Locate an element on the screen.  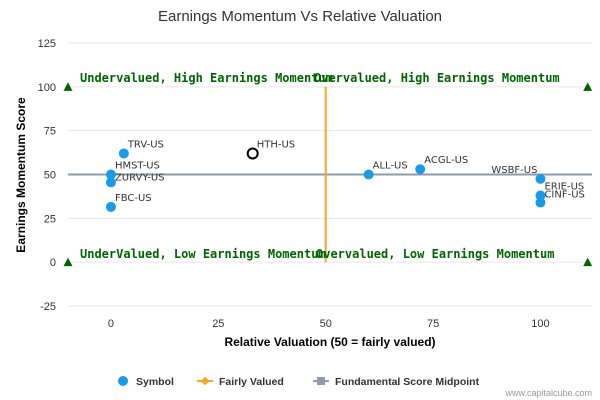
legend-item-score-midpoint: Fundamental Score Midpoint is located at coordinates (396, 382).